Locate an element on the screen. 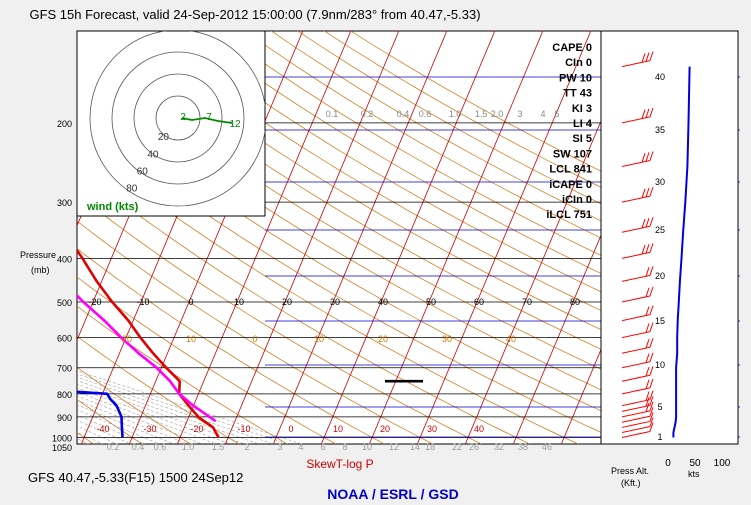 This screenshot has width=751, height=505. stability-index: LI 4 is located at coordinates (583, 124).